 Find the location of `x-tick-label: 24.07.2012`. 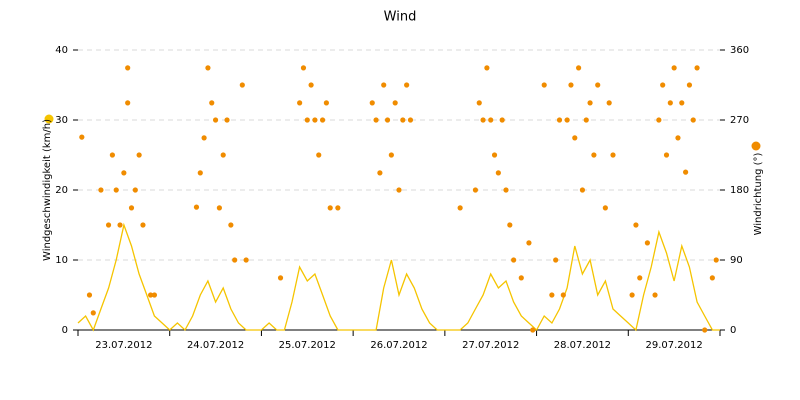

x-tick-label: 24.07.2012 is located at coordinates (215, 345).